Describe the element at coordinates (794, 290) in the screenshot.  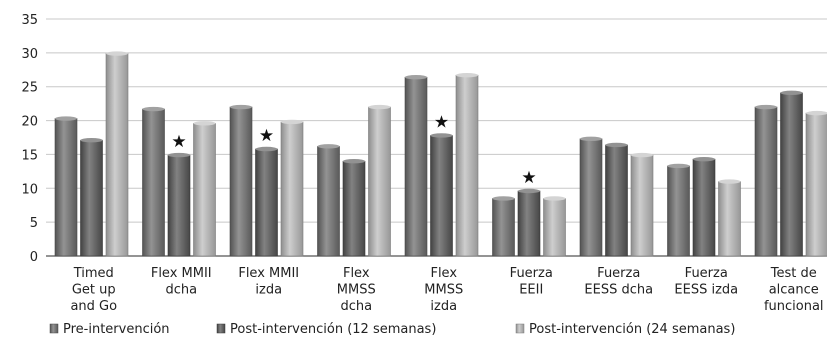
I see `x-tick-label: alcance` at that location.